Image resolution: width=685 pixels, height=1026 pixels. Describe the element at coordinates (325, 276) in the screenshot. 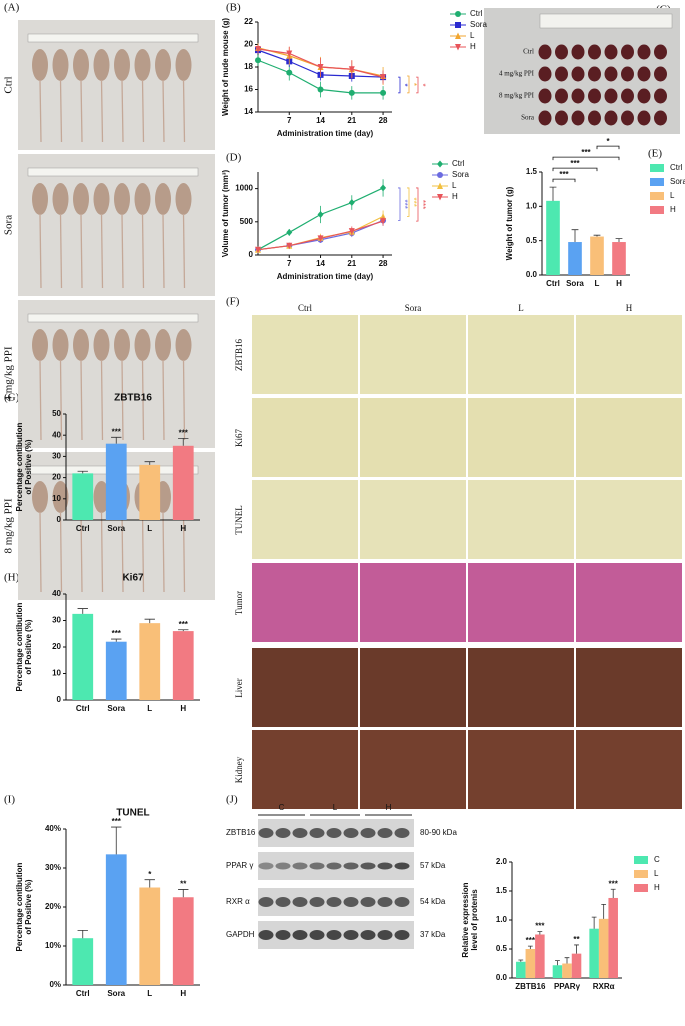

I see `x-axis-label: Administration time (day)` at that location.